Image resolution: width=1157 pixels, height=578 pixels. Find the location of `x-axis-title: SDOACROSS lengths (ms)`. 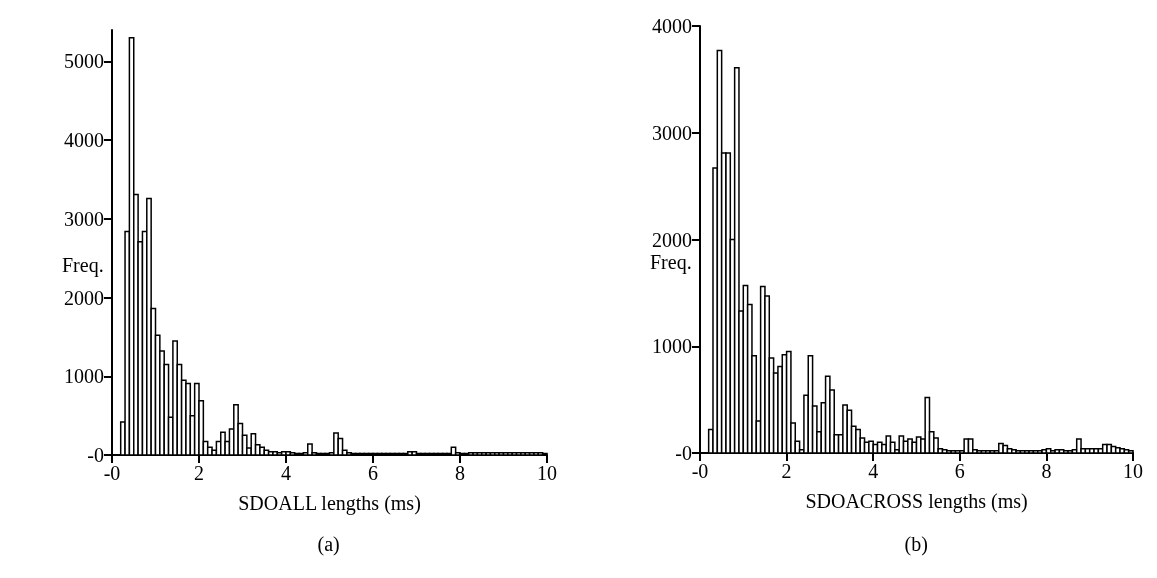

x-axis-title: SDOACROSS lengths (ms) is located at coordinates (916, 501).